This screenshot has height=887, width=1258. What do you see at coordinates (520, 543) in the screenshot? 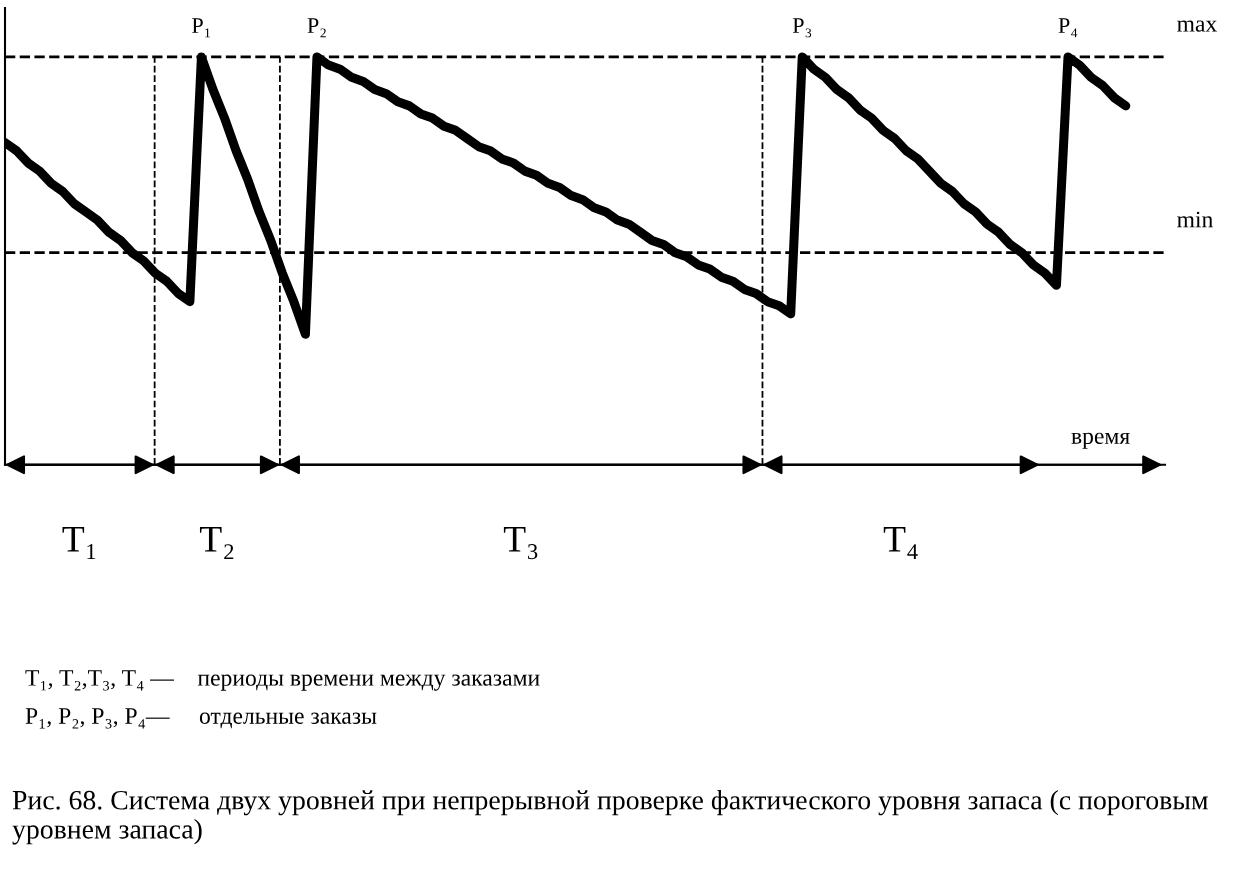
I see `text: T₃` at bounding box center [520, 543].